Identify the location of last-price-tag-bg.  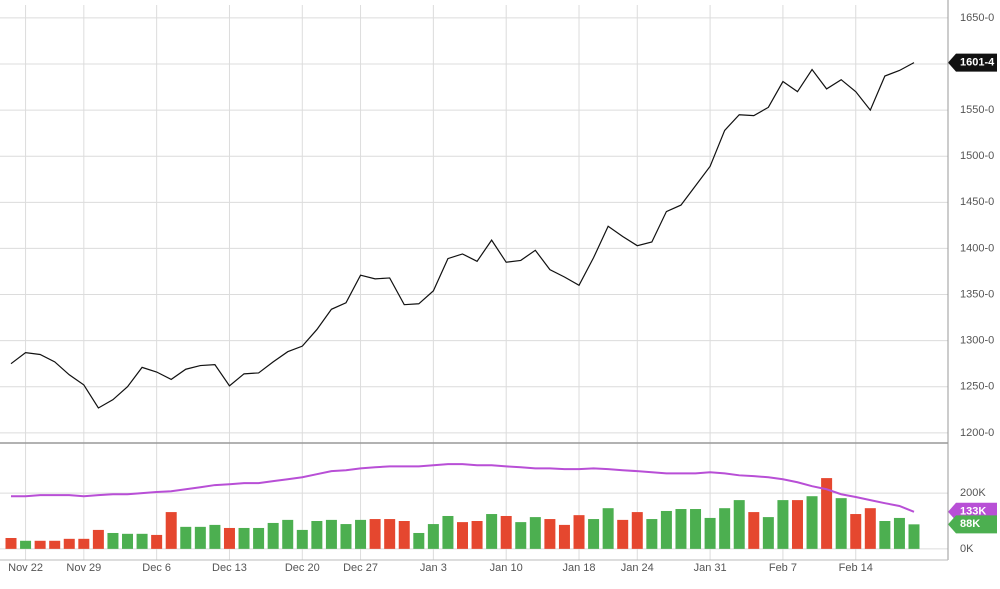
(972, 62).